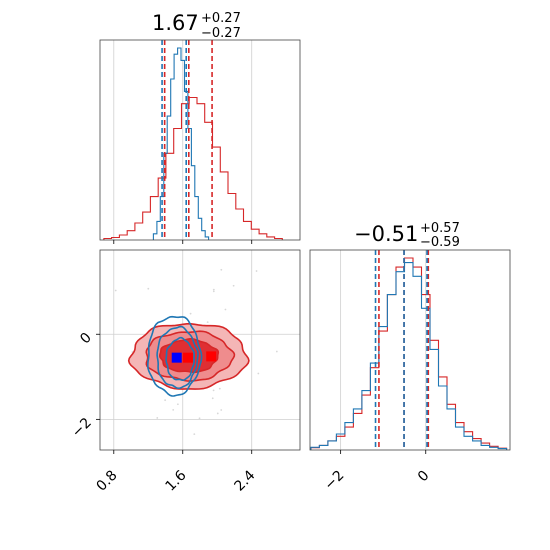 This screenshot has height=550, width=550. What do you see at coordinates (86, 339) in the screenshot?
I see `y-tick-label: 0` at bounding box center [86, 339].